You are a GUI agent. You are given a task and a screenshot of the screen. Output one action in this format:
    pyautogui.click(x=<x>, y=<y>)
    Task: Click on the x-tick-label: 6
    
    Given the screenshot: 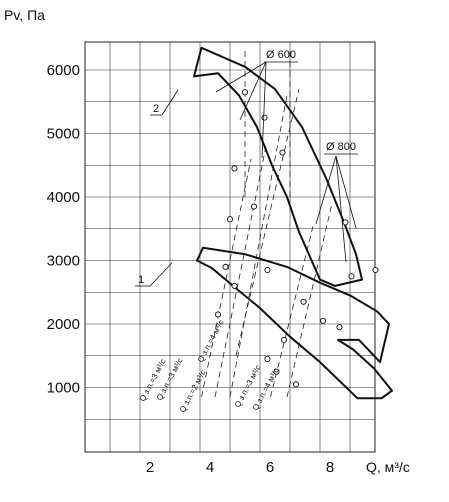 What is the action you would take?
    pyautogui.click(x=270, y=467)
    